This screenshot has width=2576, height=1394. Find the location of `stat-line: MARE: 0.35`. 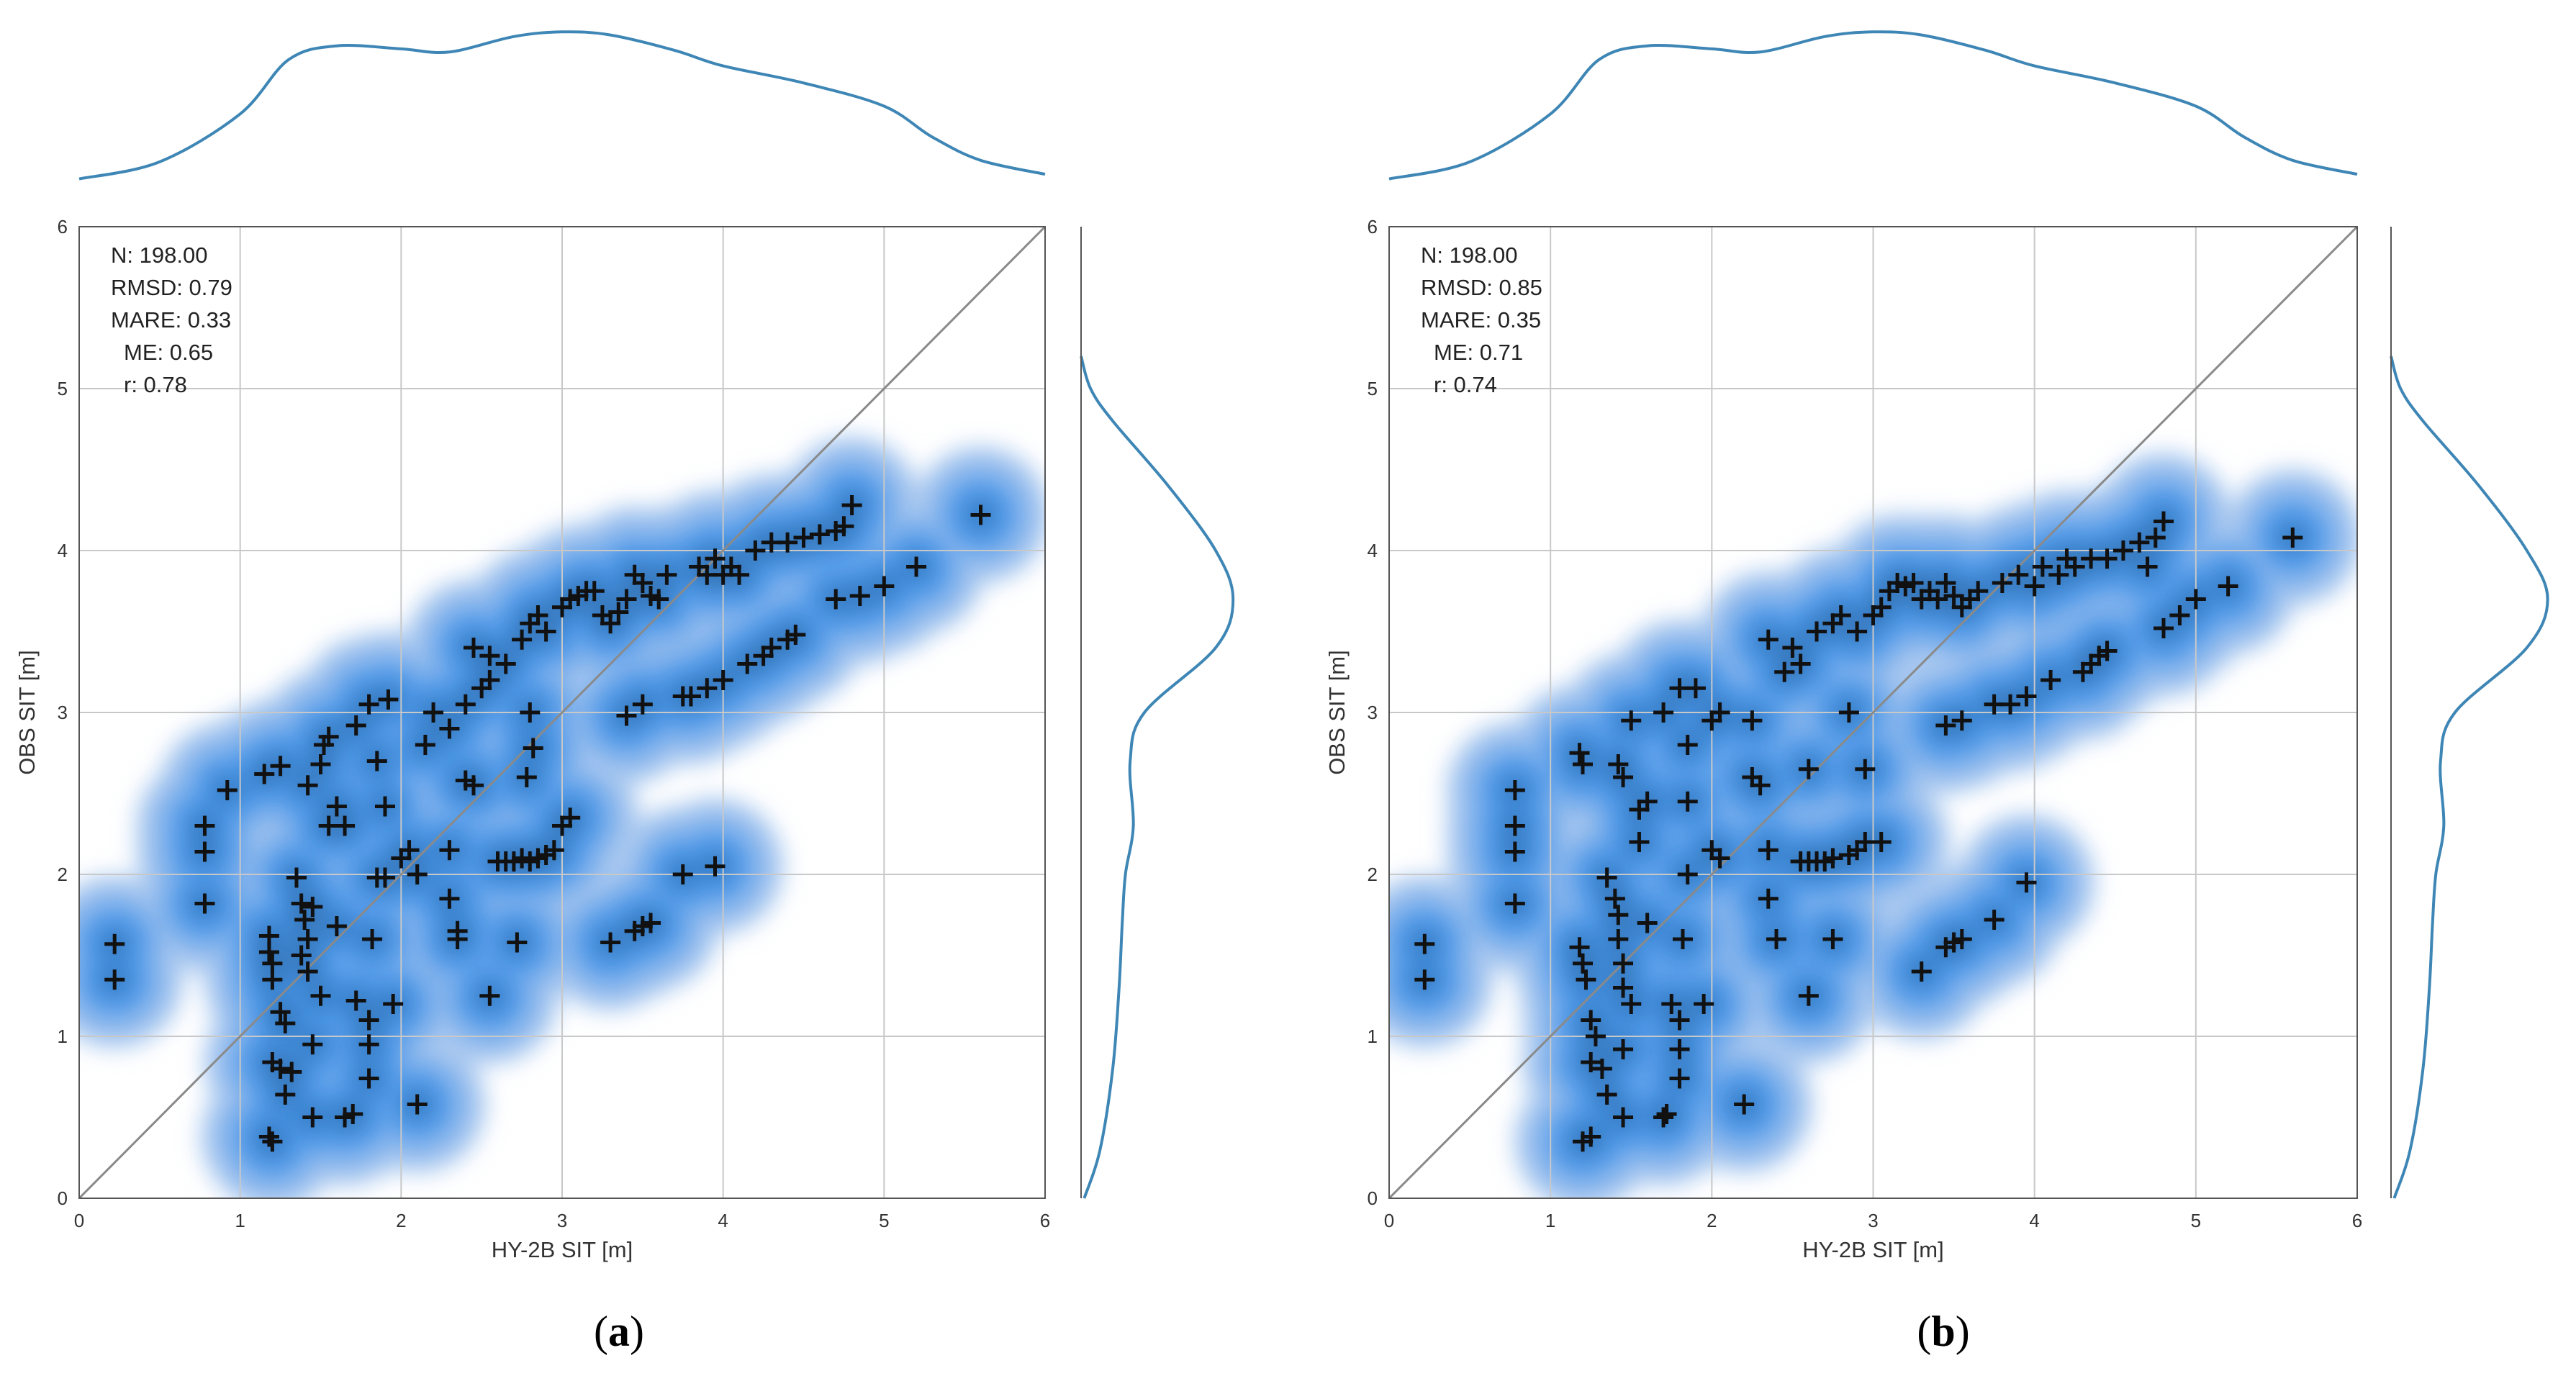

stat-line: MARE: 0.35 is located at coordinates (1481, 320).